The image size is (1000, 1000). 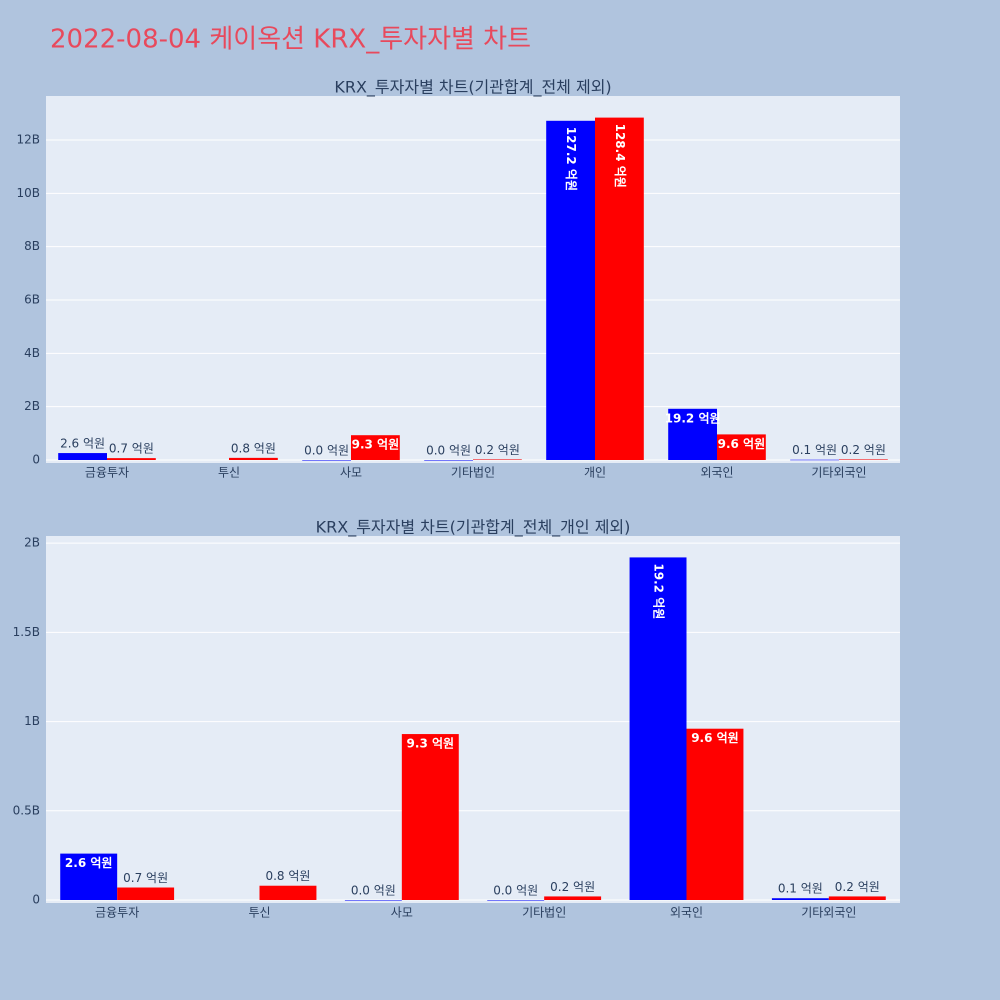 I want to click on y-tick-label: 1B, so click(x=32, y=721).